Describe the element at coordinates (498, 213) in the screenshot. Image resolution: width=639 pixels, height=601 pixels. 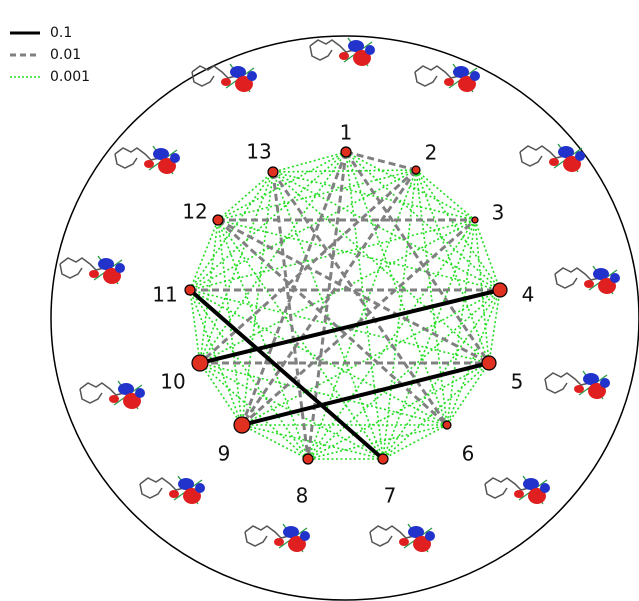
I see `node-label-3: 3` at that location.